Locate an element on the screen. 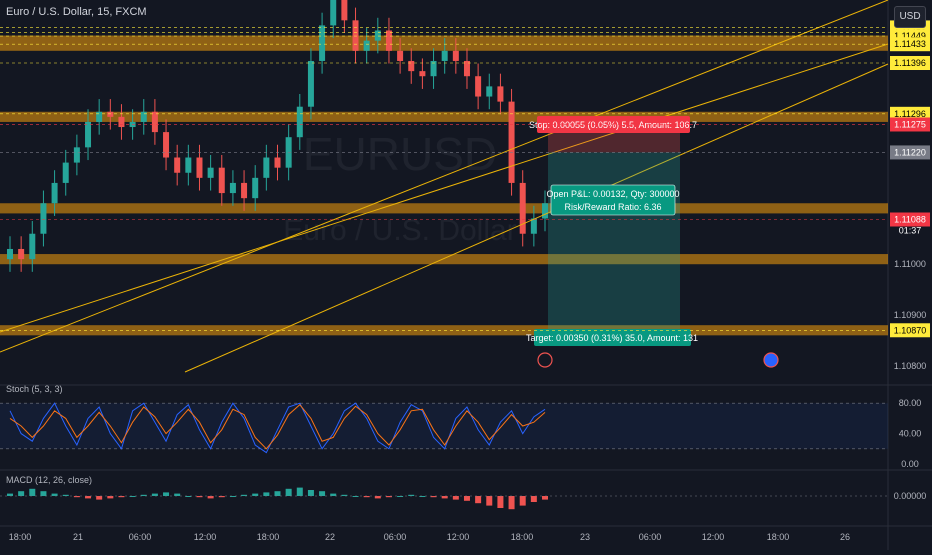  target-zone is located at coordinates (614, 241).